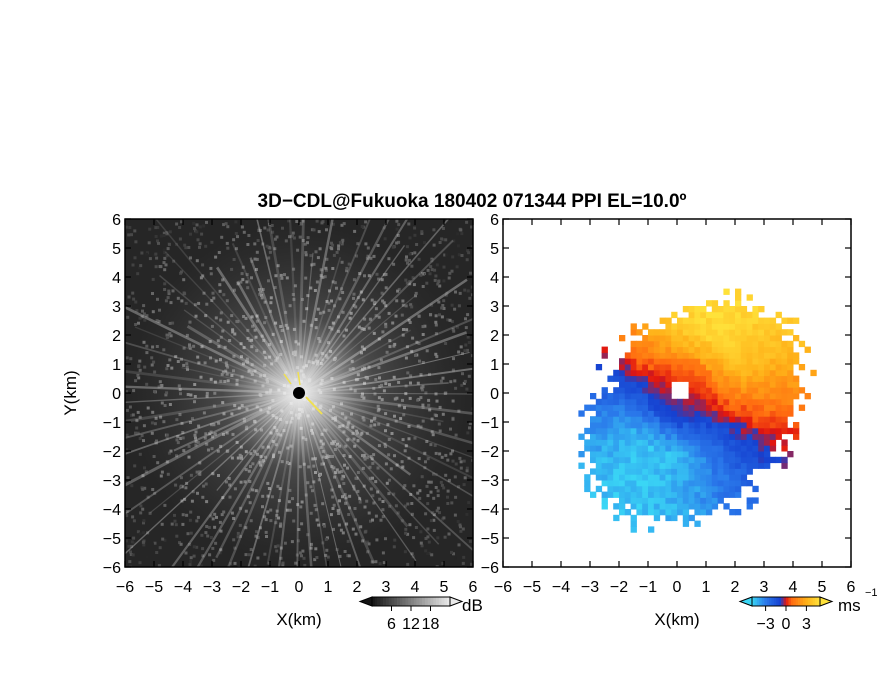 The width and height of the screenshot is (880, 680). Describe the element at coordinates (411, 624) in the screenshot. I see `colorbar-tick-label: 12` at that location.